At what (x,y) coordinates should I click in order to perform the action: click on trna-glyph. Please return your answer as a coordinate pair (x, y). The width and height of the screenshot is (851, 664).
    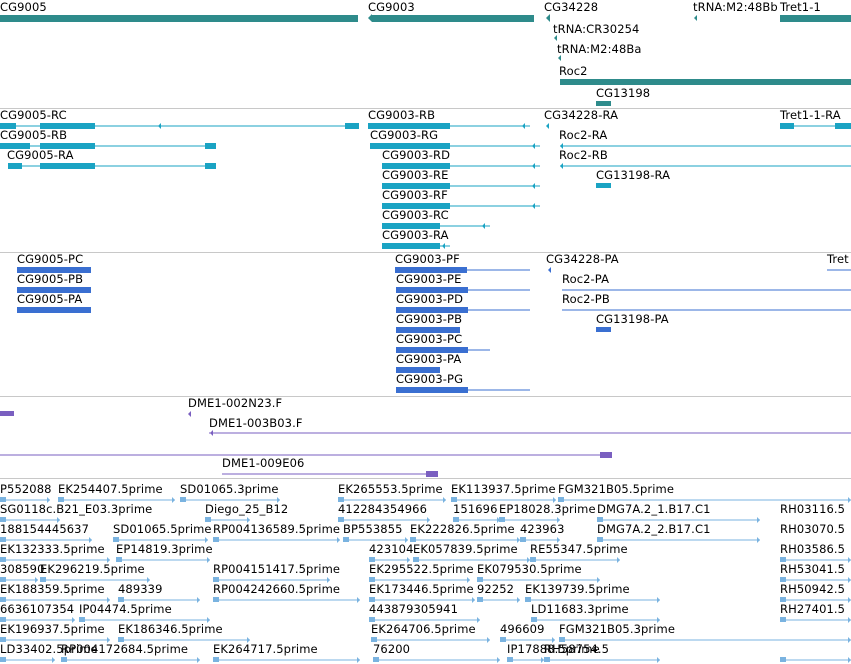
    Looking at the image, I should click on (555, 38).